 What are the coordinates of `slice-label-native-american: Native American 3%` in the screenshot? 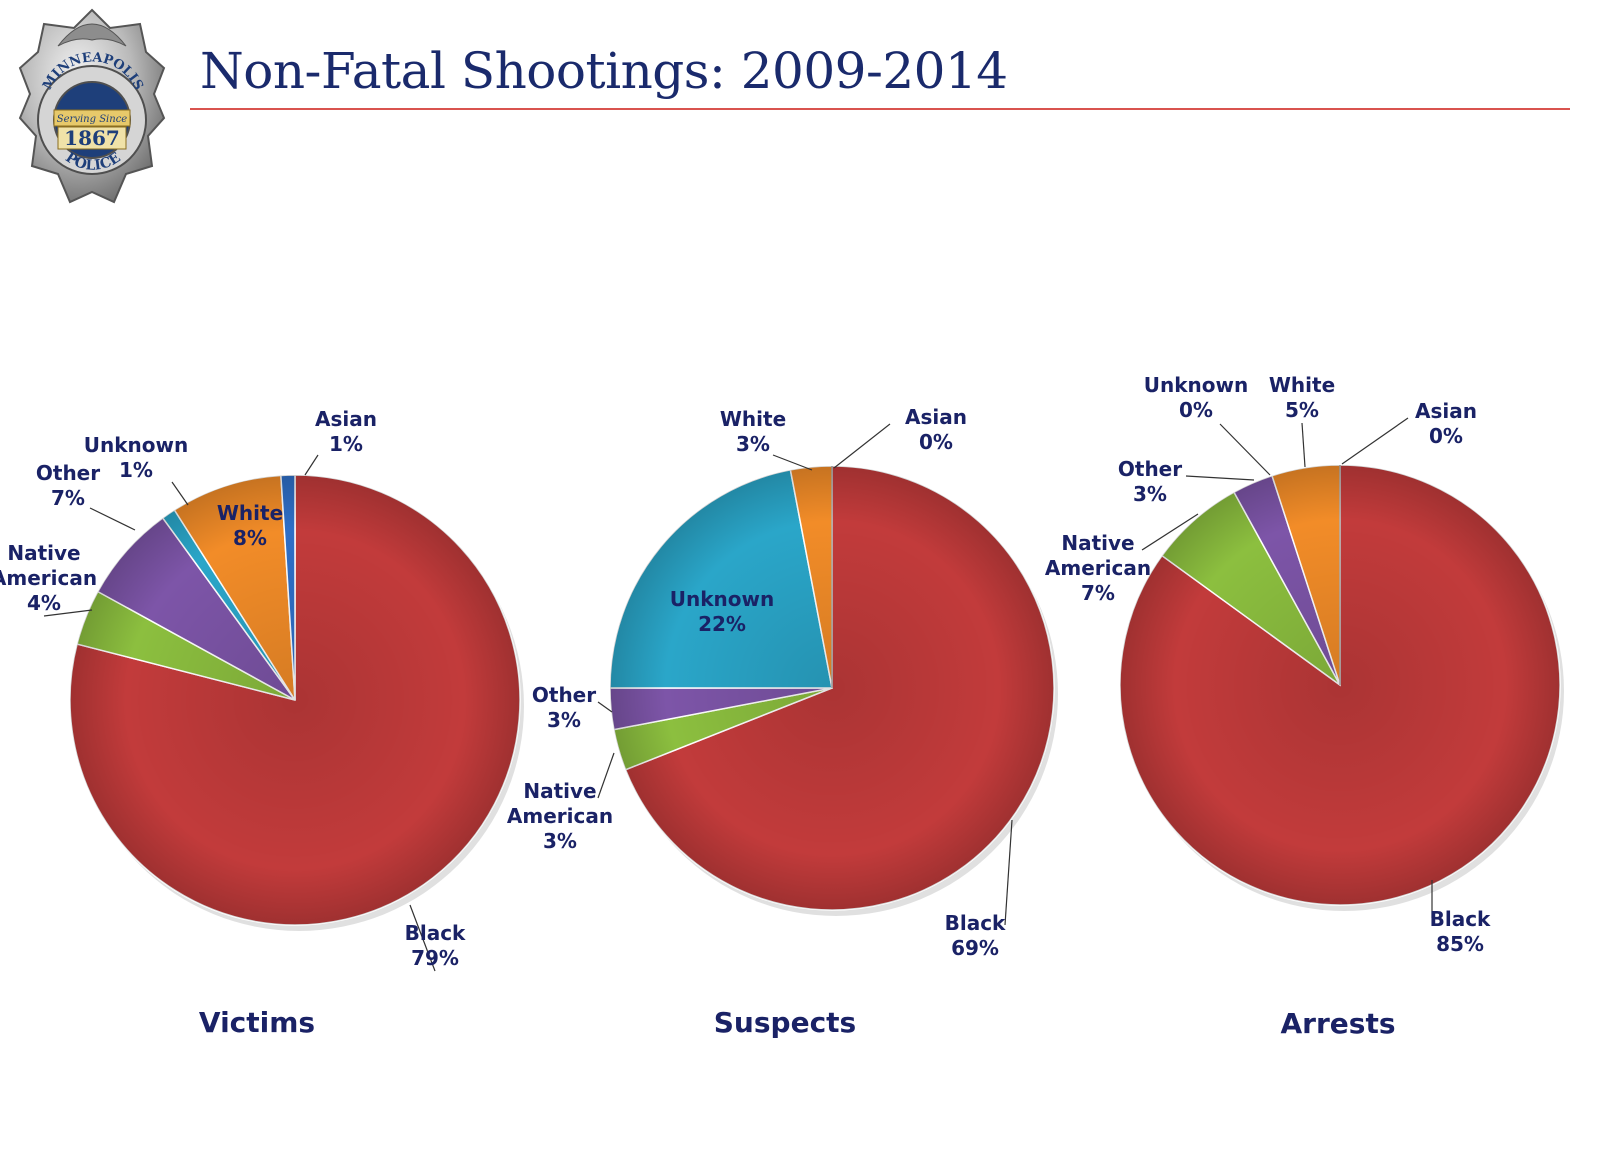 It's located at (560, 816).